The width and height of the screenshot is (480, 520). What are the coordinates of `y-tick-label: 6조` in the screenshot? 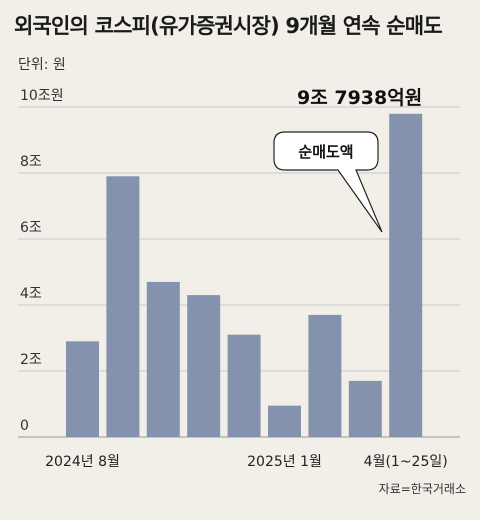 It's located at (31, 228).